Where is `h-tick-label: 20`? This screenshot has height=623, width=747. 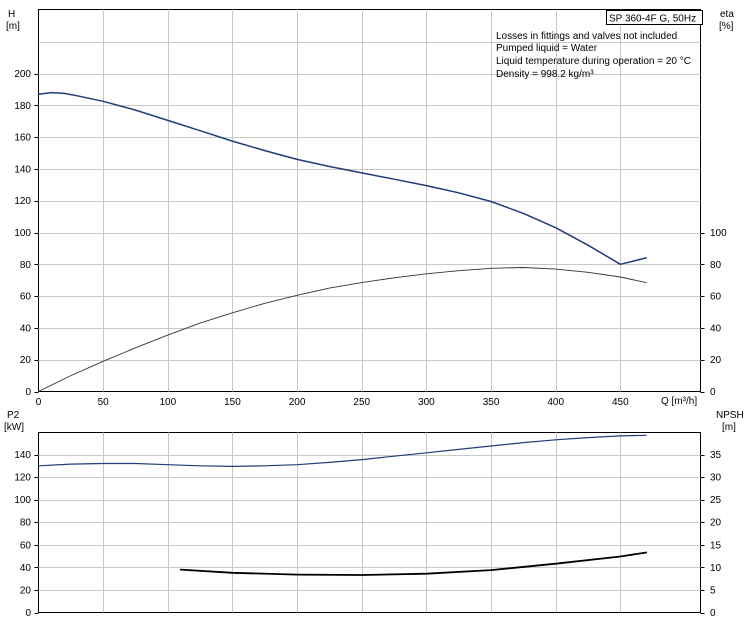
h-tick-label: 20 is located at coordinates (26, 360).